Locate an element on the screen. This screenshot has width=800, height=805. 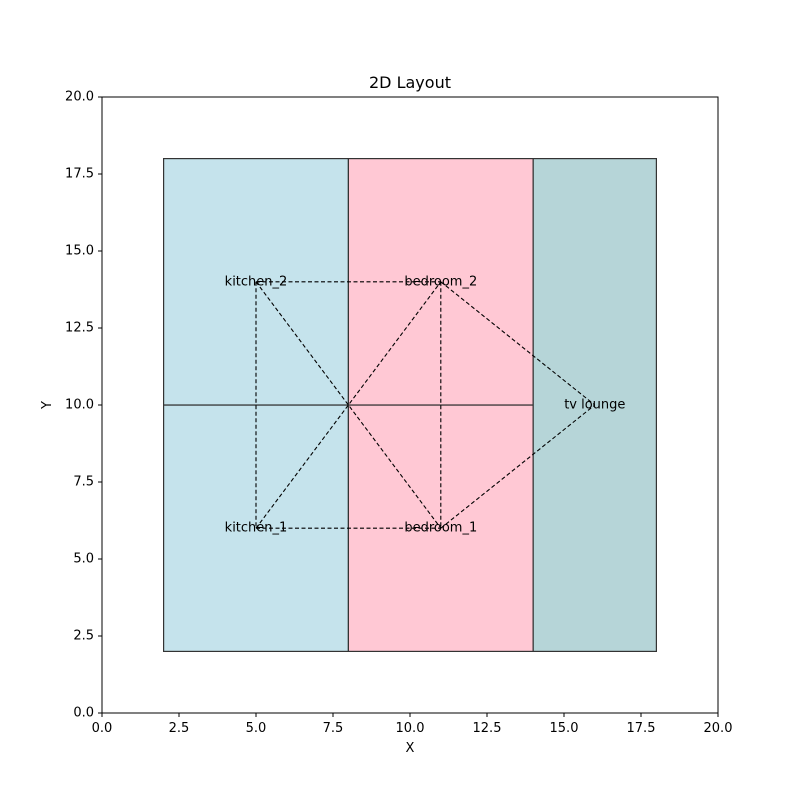
node-label-bedroom_2: bedroom_2 is located at coordinates (440, 281).